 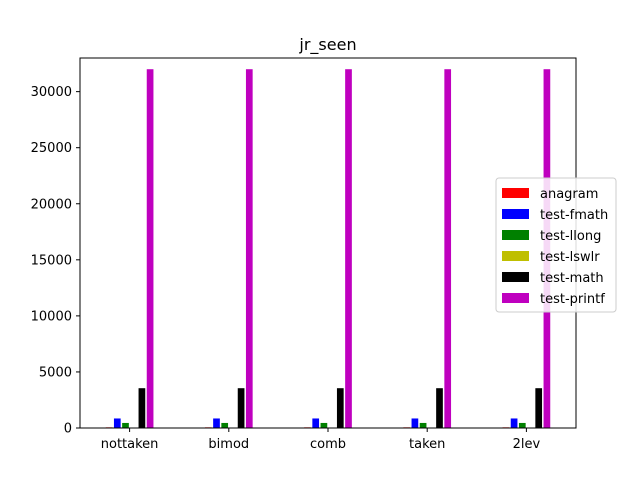 What do you see at coordinates (216, 423) in the screenshot?
I see `bar-test-fmath-bimod` at bounding box center [216, 423].